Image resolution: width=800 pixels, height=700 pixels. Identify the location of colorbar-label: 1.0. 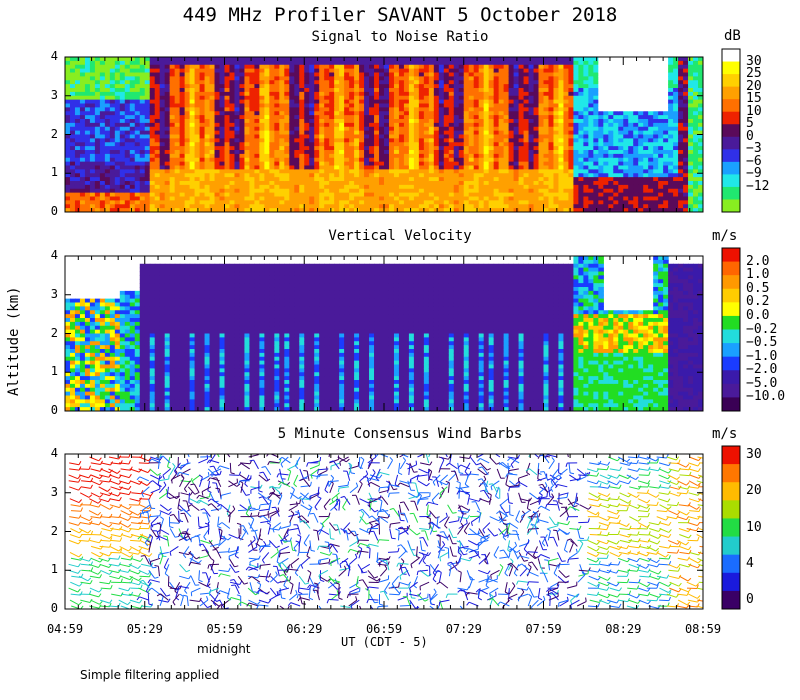
(758, 275).